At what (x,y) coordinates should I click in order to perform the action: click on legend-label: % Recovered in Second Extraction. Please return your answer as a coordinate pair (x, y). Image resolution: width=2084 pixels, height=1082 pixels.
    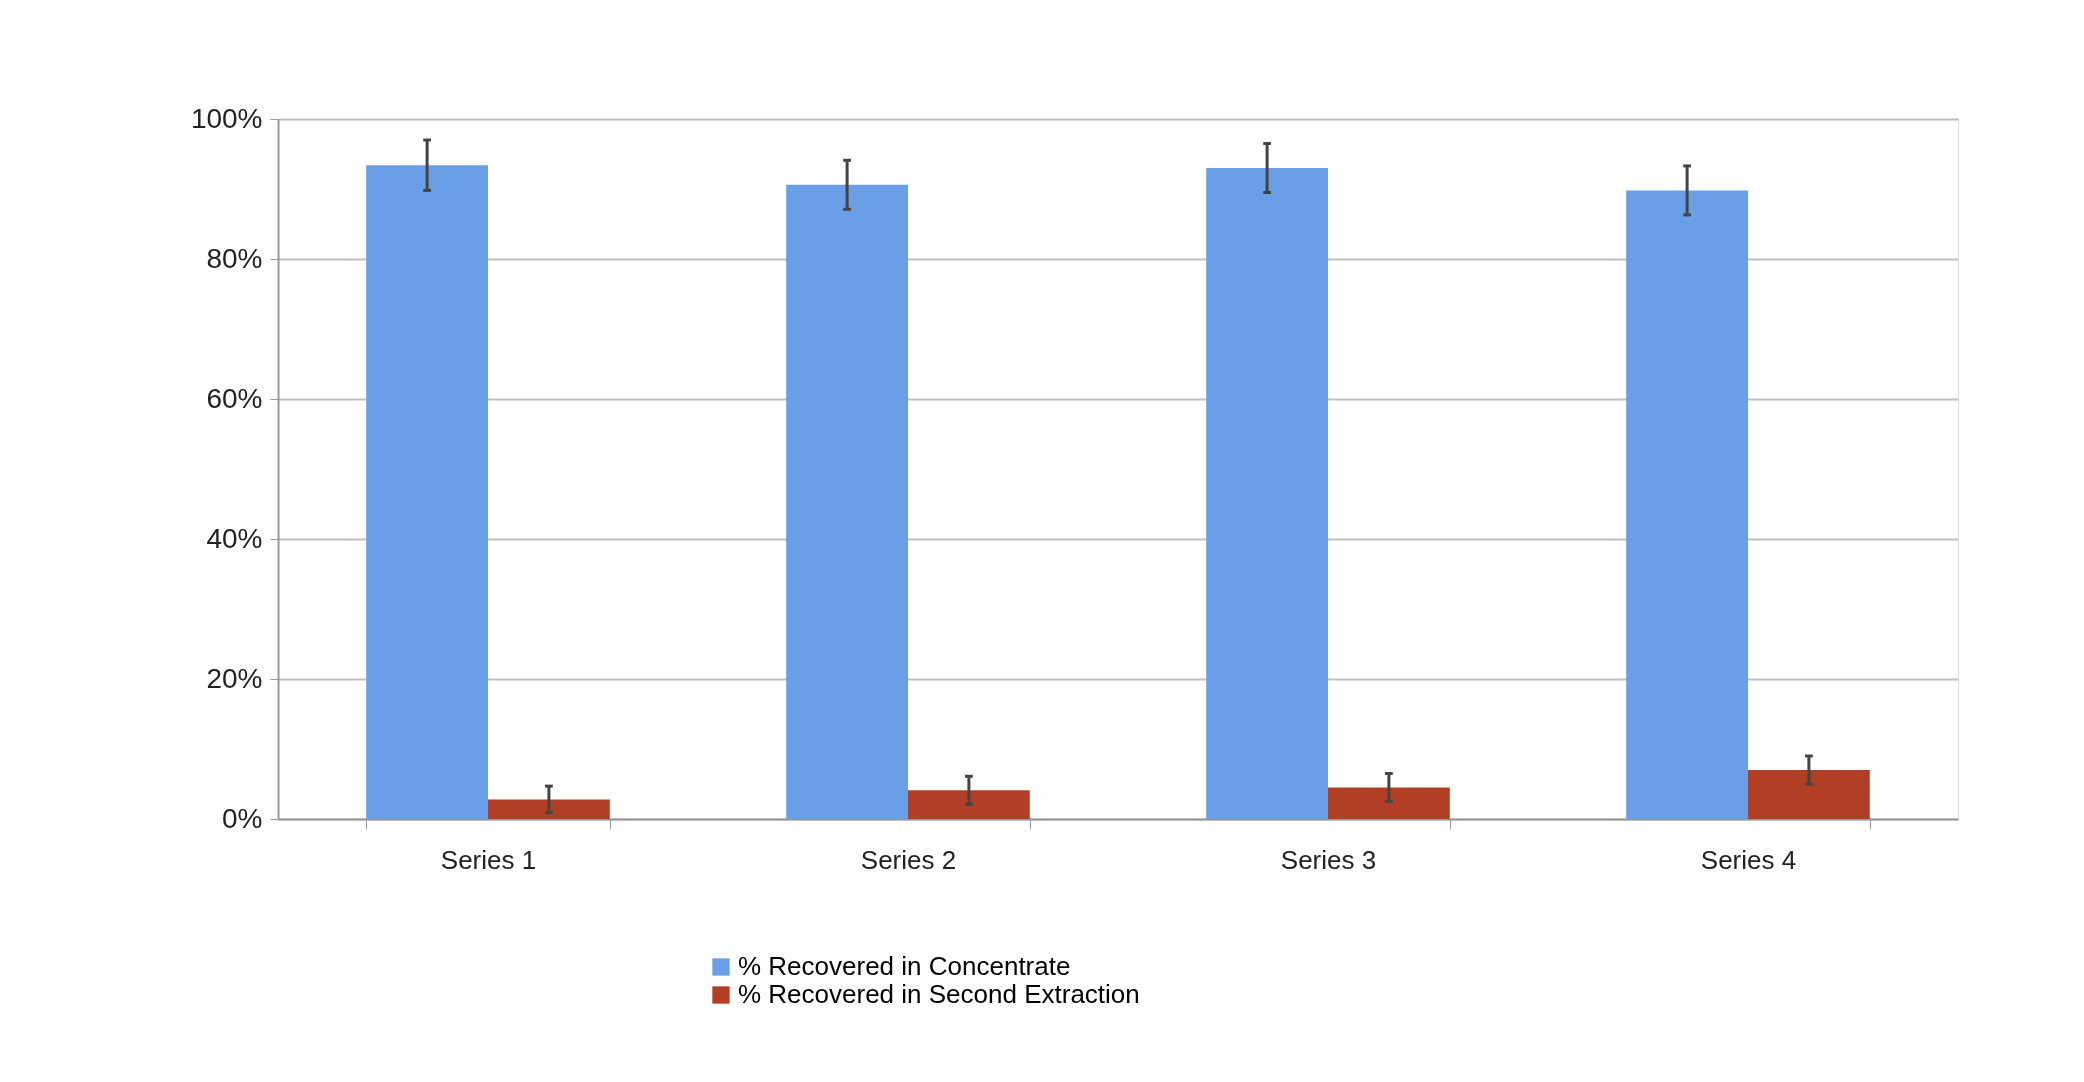
    Looking at the image, I should click on (939, 994).